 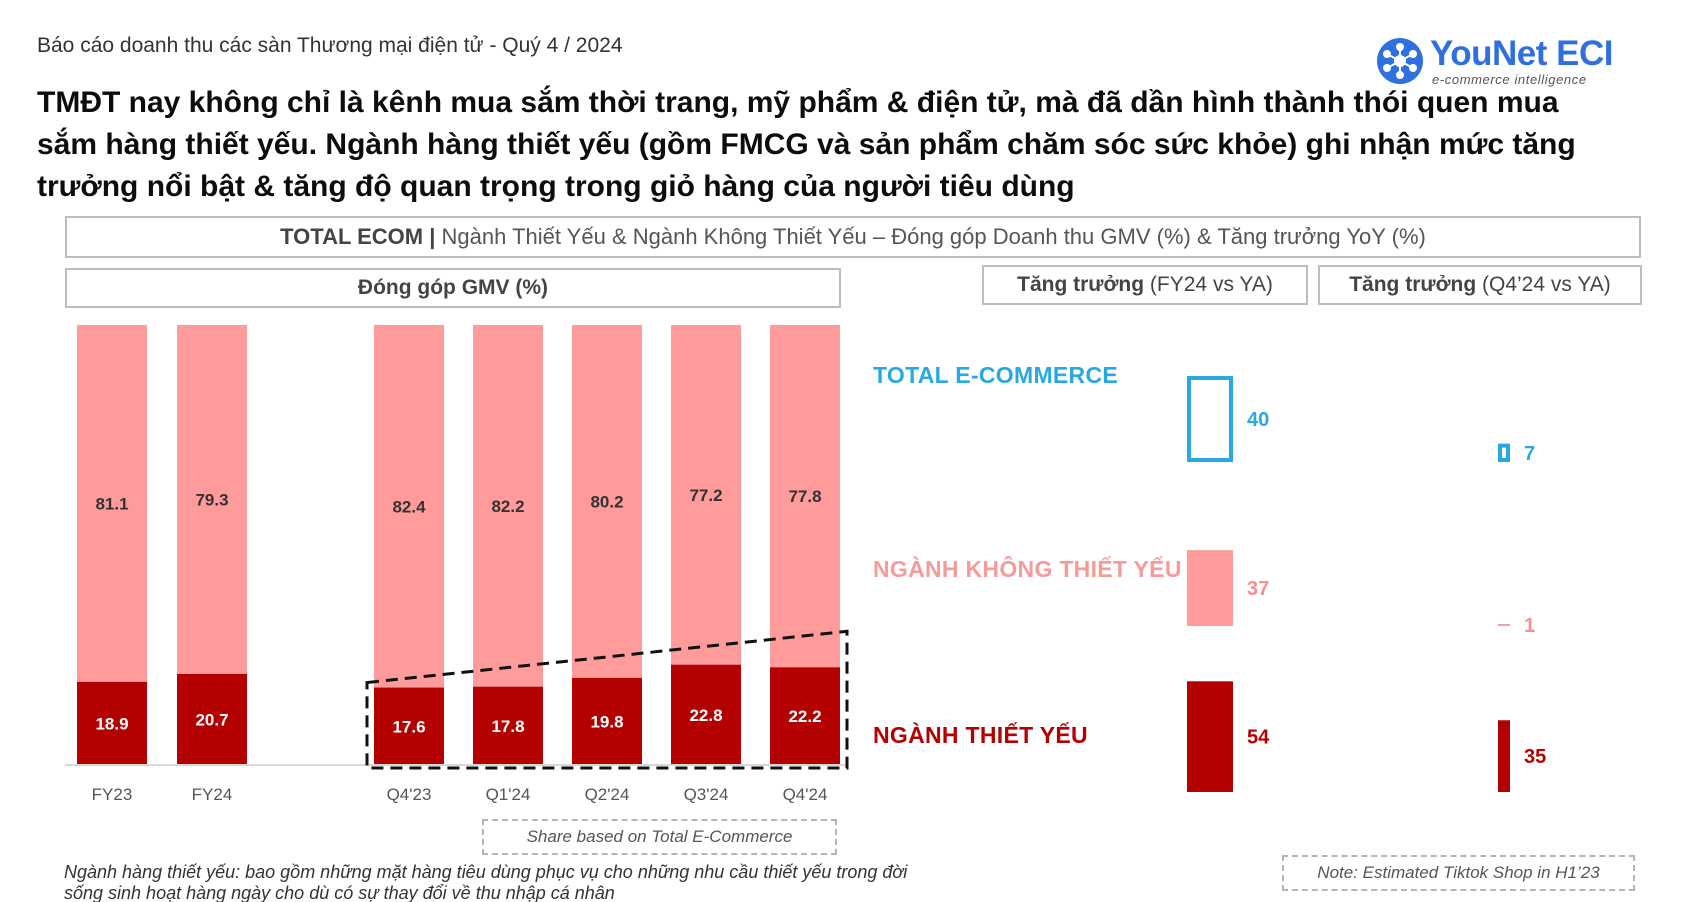 I want to click on growth-fy-label-1: 37, so click(x=1258, y=589).